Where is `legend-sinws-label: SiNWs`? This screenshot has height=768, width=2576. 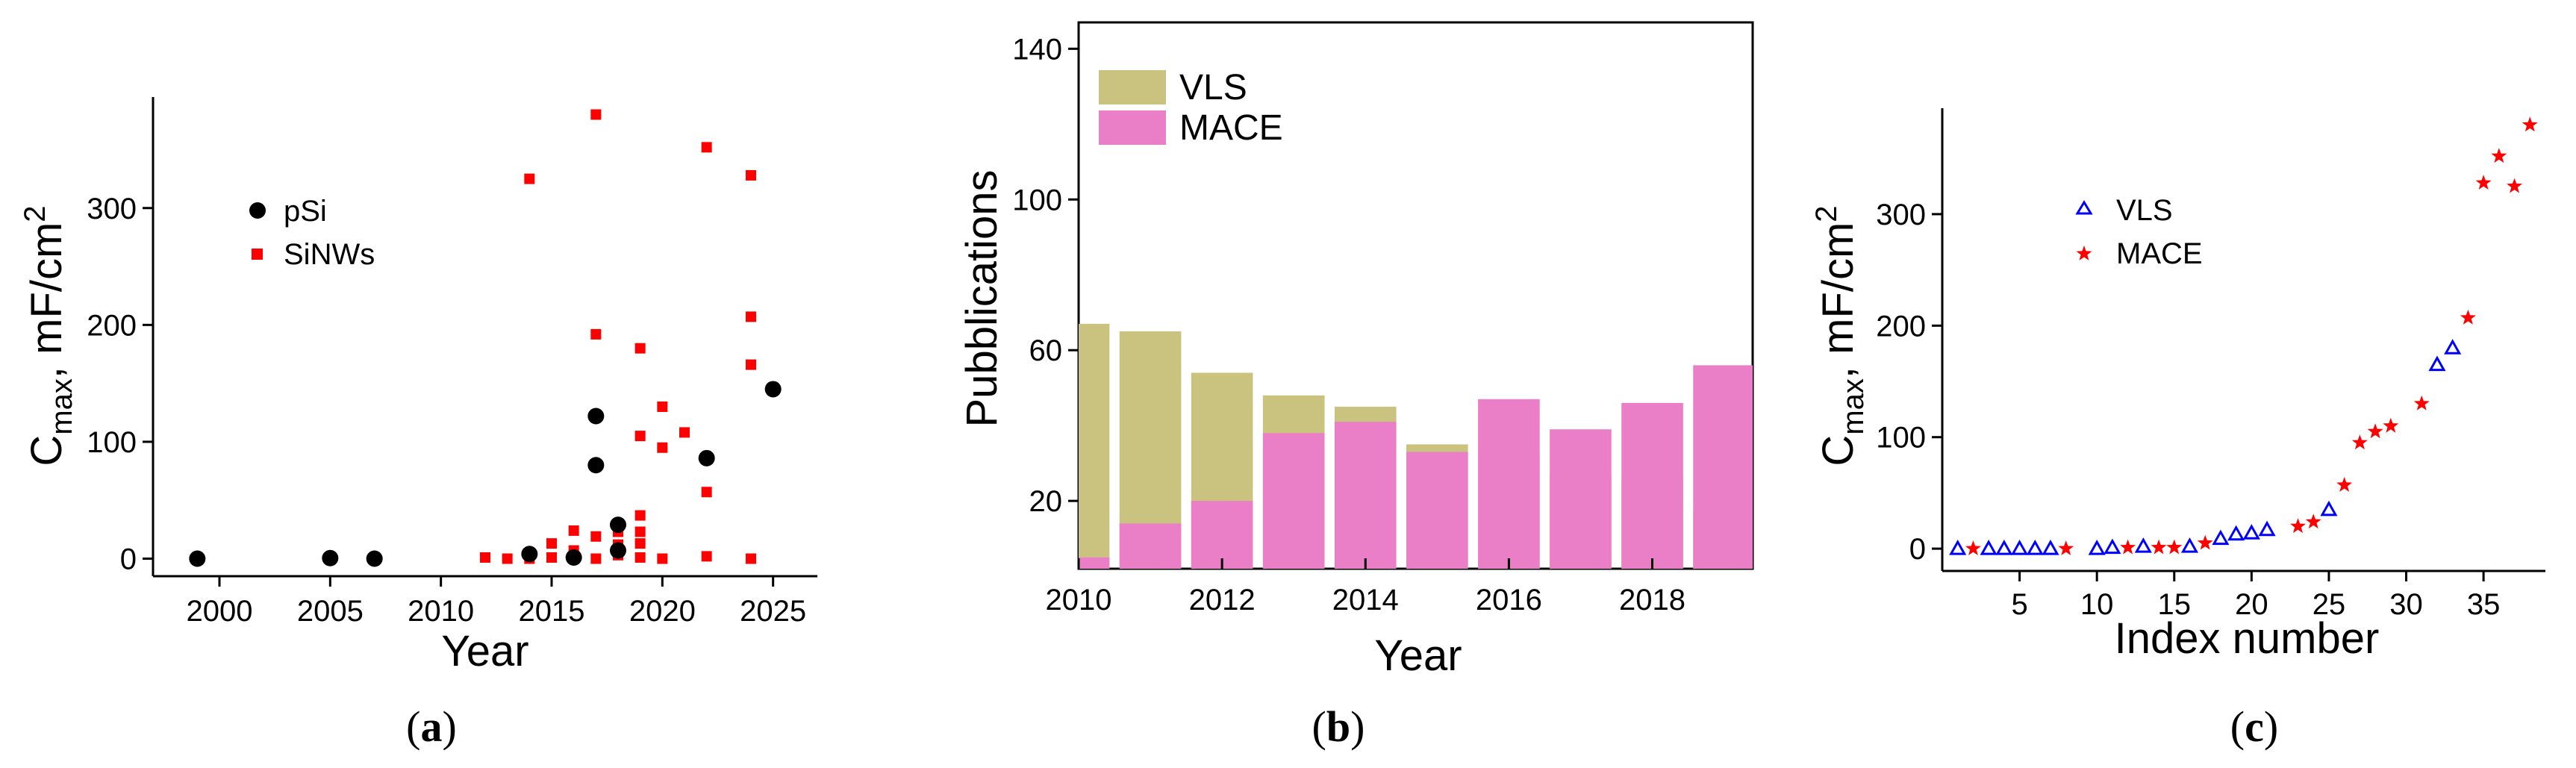 legend-sinws-label: SiNWs is located at coordinates (329, 254).